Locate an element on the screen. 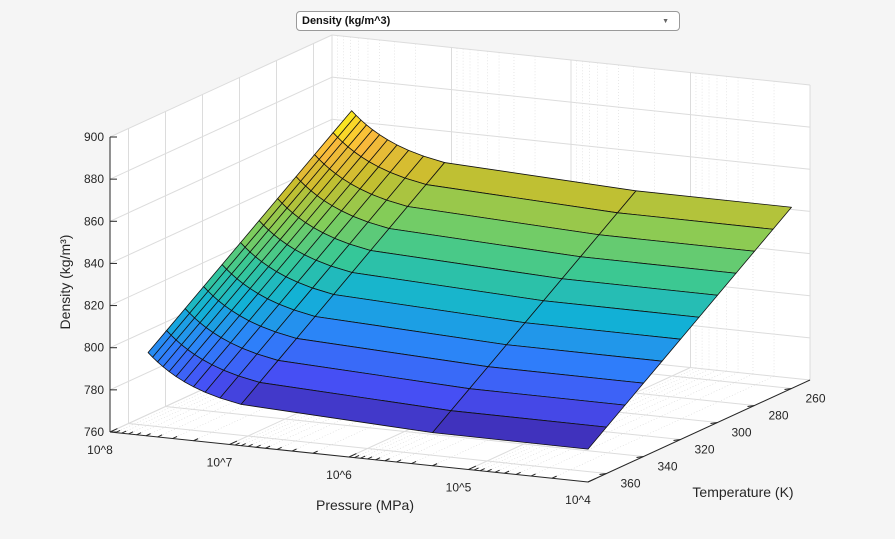 This screenshot has width=895, height=539. z-tick-label: 780 is located at coordinates (94, 390).